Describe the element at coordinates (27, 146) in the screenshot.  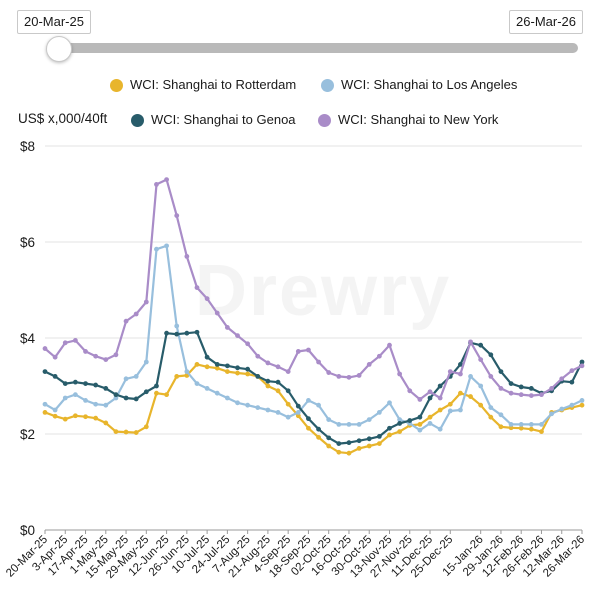
I see `y-tick-label: $8` at that location.